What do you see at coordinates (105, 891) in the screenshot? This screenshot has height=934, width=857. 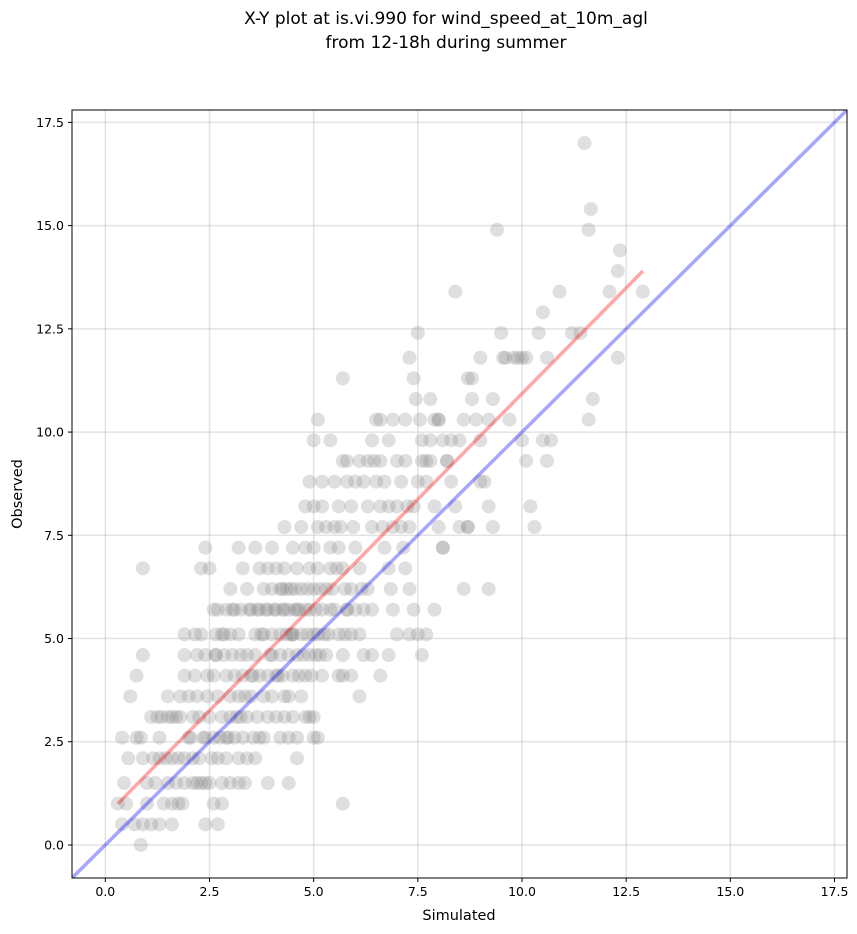 I see `x-tick-label: 0.0` at bounding box center [105, 891].